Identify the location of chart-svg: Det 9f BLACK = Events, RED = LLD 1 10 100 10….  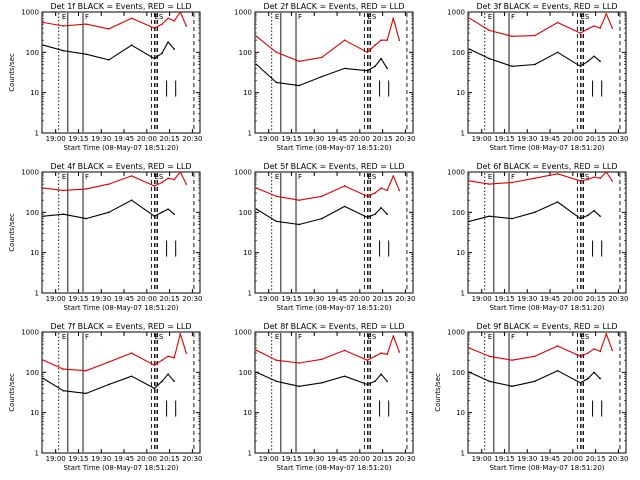
(531, 397).